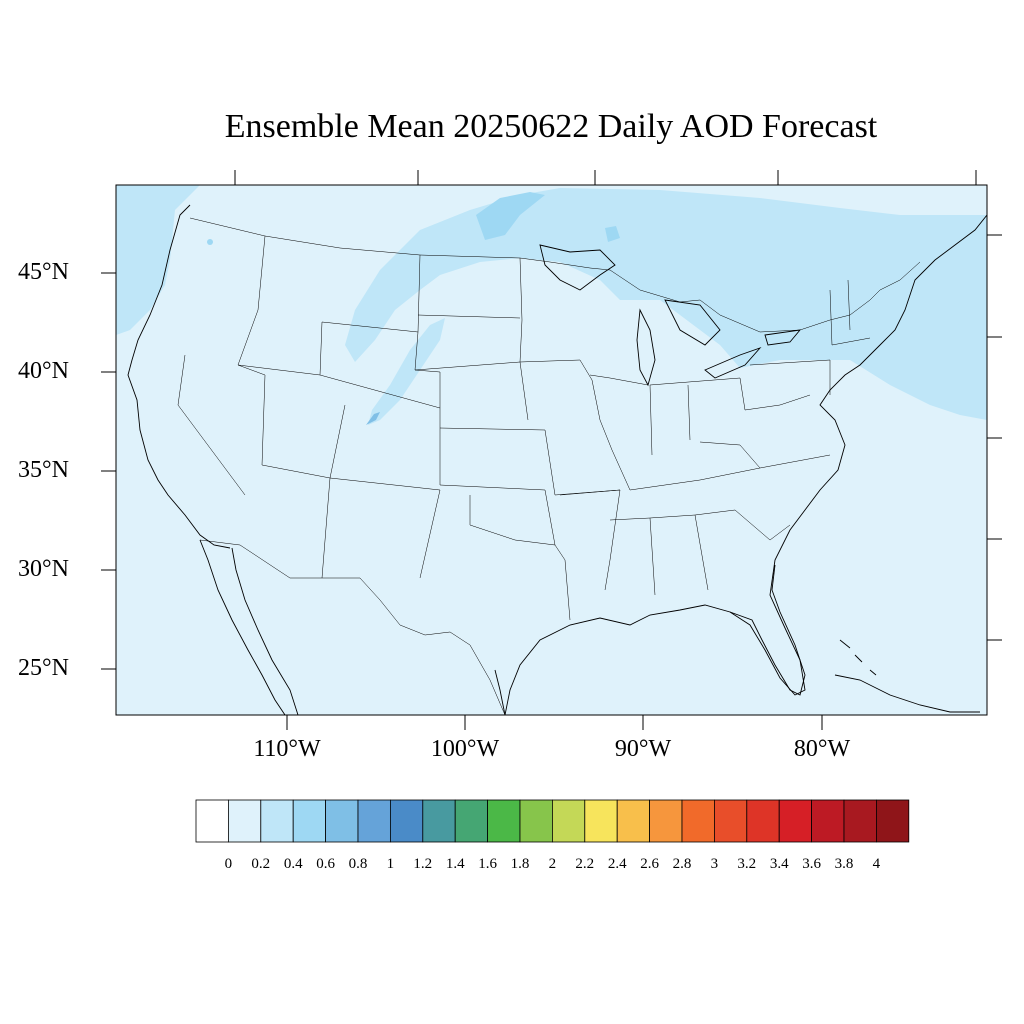  Describe the element at coordinates (210, 242) in the screenshot. I see `aod-hotspot-washington` at that location.